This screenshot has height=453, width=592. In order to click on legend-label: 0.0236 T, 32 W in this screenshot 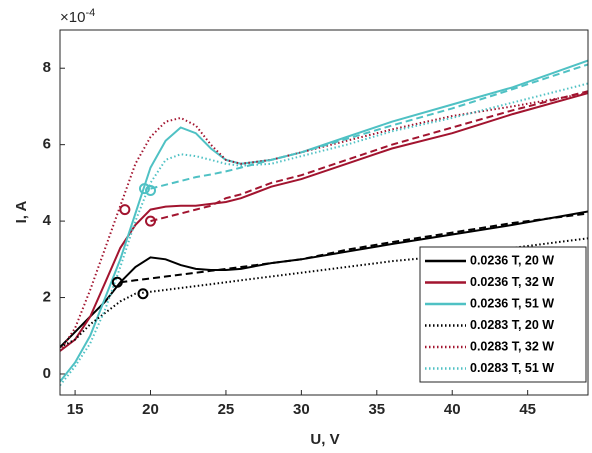, I will do `click(512, 282)`.